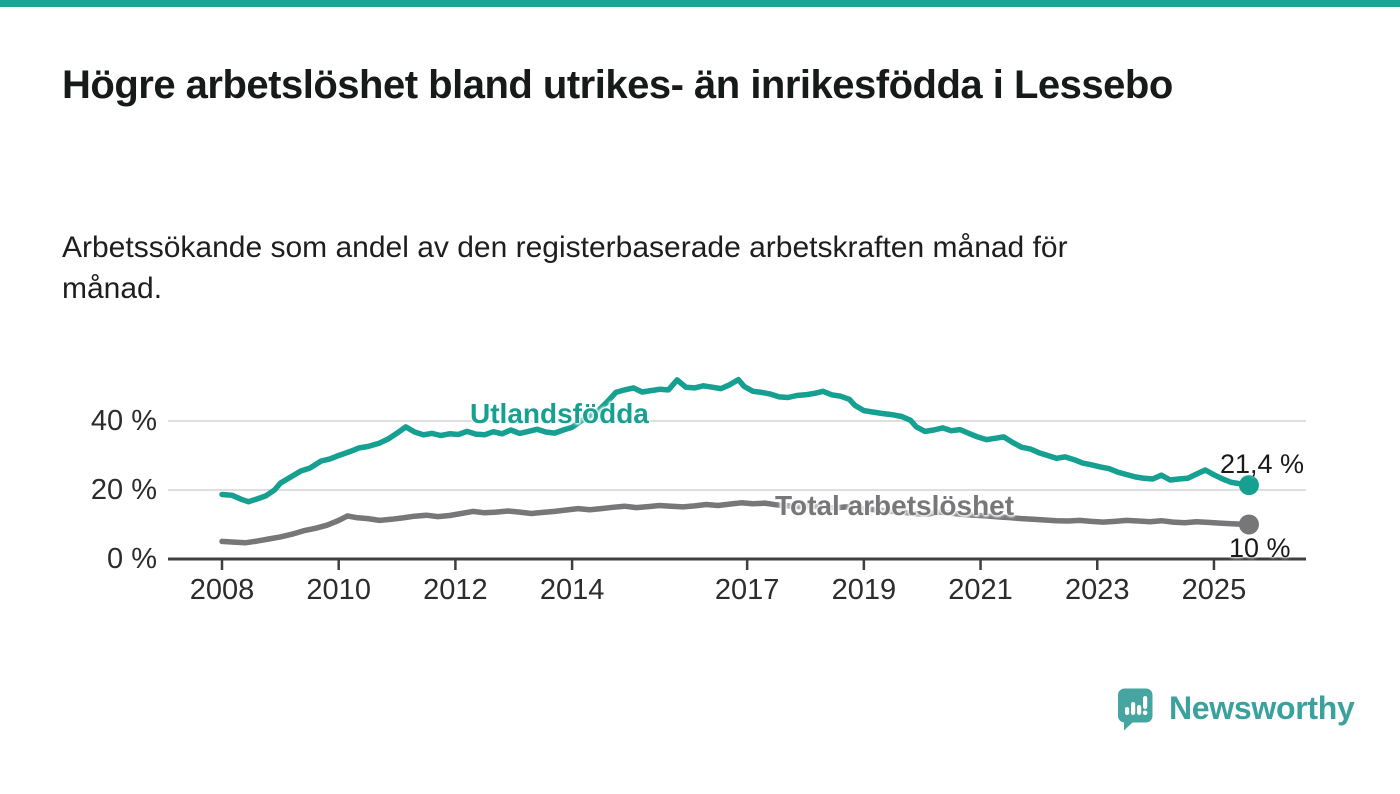 The height and width of the screenshot is (794, 1400). I want to click on newsworthy-logo: Newsworthy, so click(1236, 709).